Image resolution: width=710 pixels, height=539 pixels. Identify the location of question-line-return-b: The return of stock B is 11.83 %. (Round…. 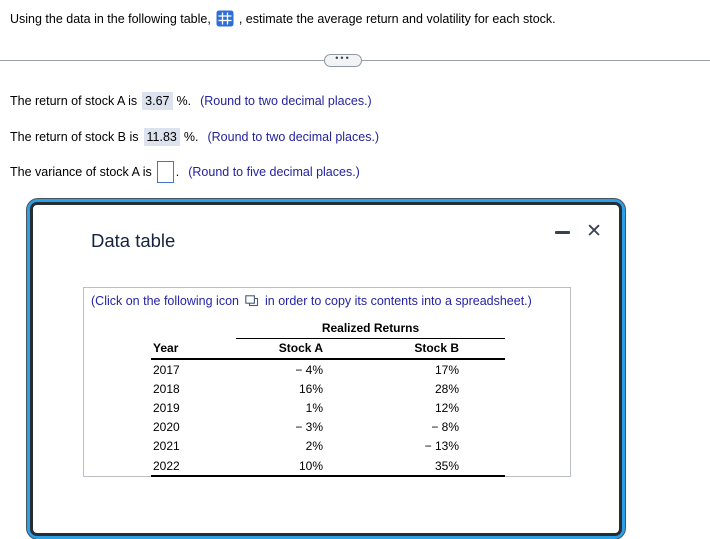
(194, 137).